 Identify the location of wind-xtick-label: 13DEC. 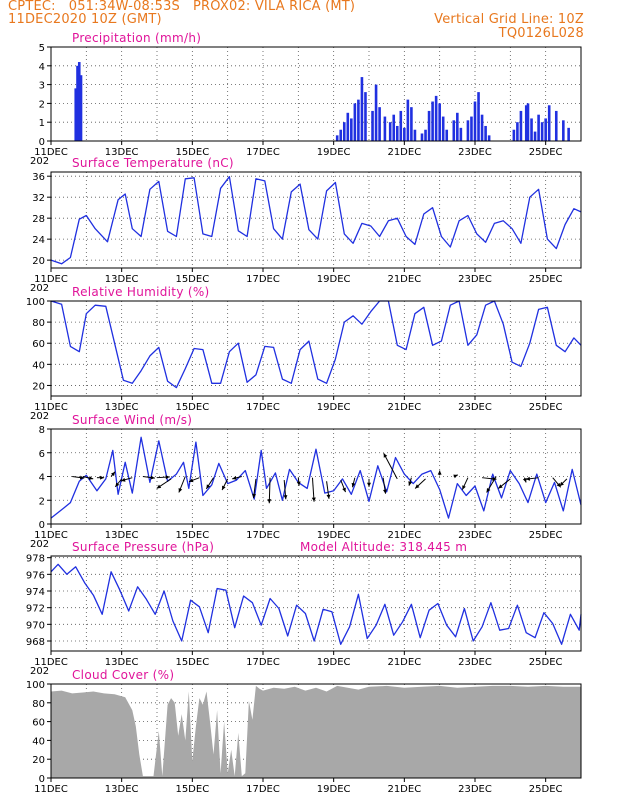
(122, 535).